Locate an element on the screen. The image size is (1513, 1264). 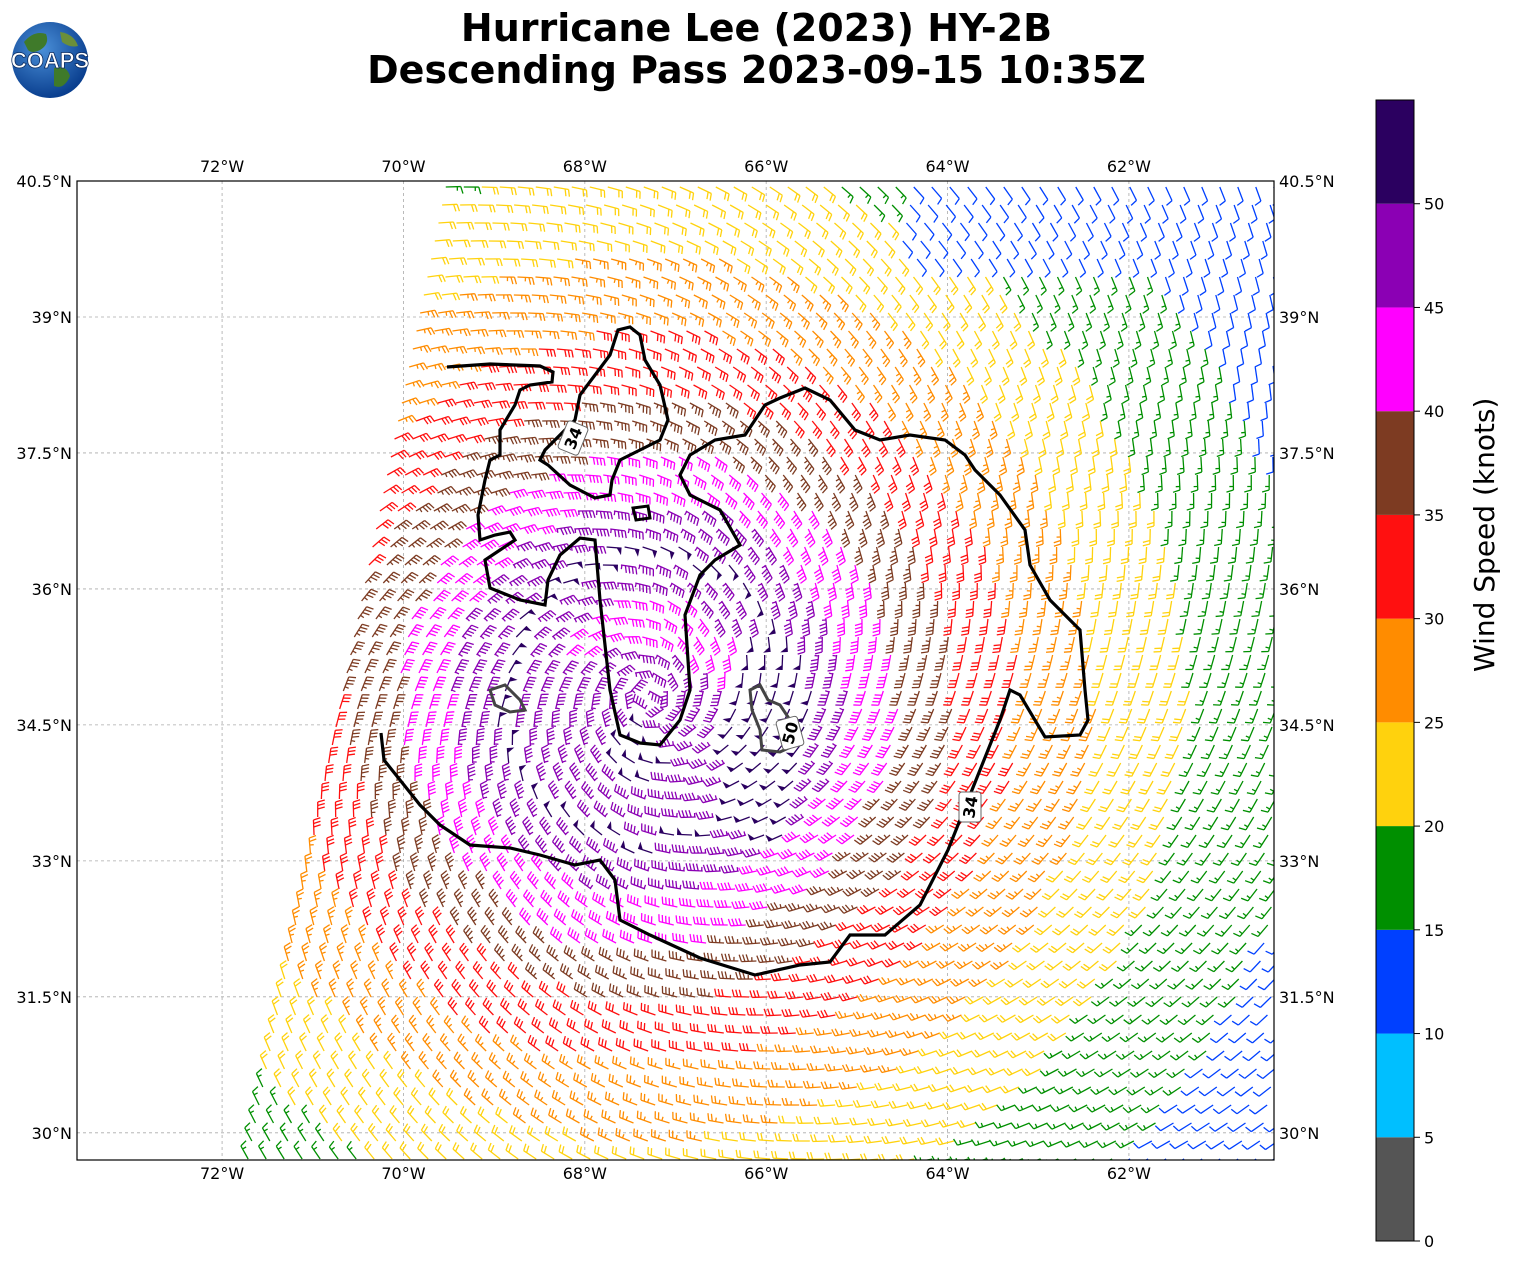
contour-label-34-a: 34 is located at coordinates (573, 438).